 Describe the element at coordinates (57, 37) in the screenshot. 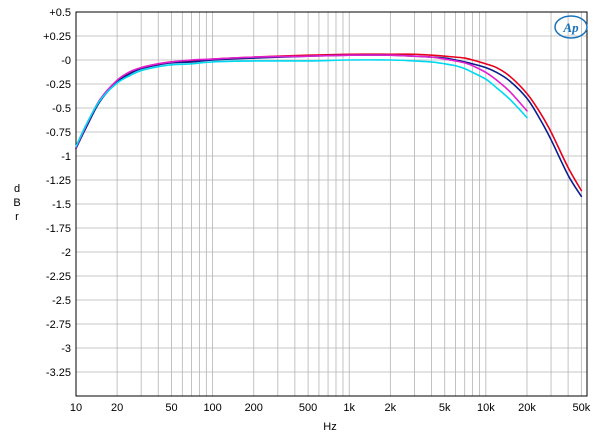

I see `y-tick-label: +0.25` at that location.